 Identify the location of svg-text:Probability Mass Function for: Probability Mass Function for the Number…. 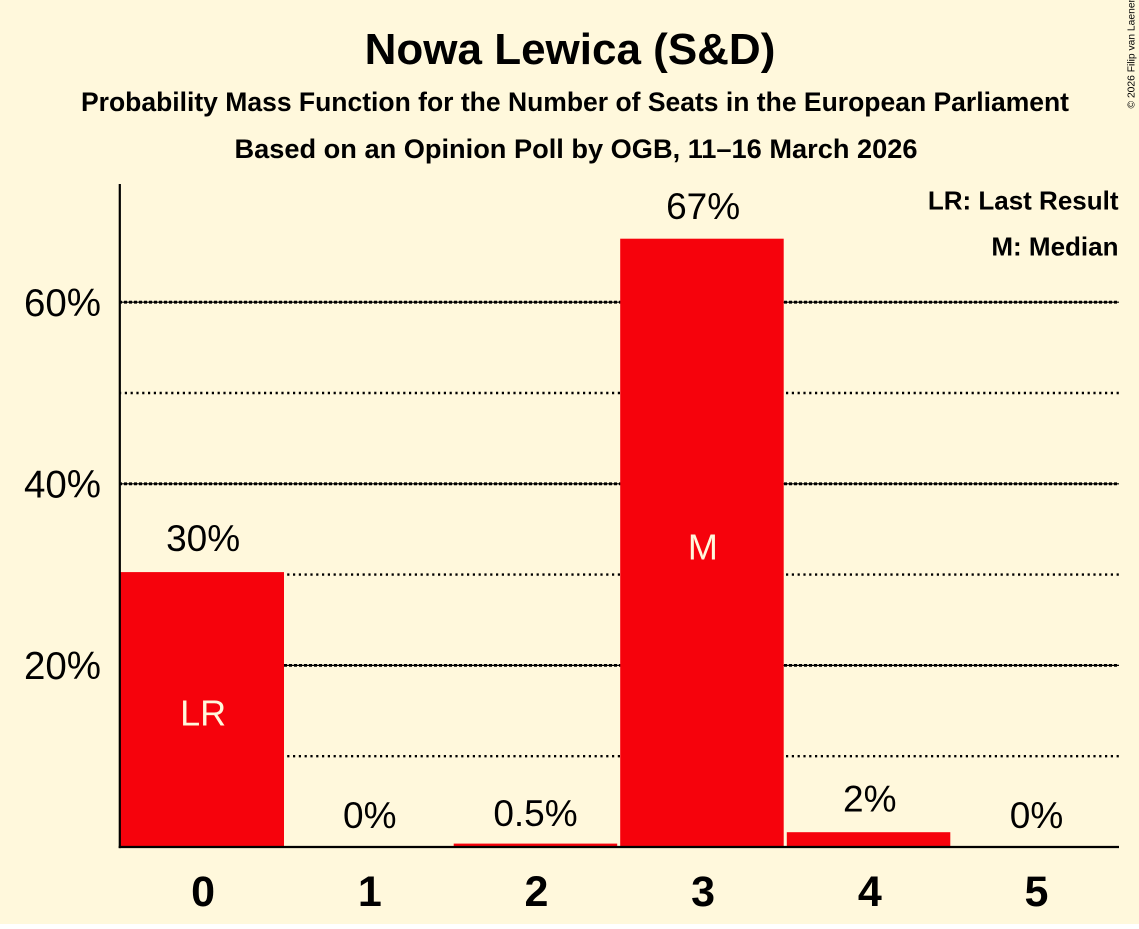
(575, 102).